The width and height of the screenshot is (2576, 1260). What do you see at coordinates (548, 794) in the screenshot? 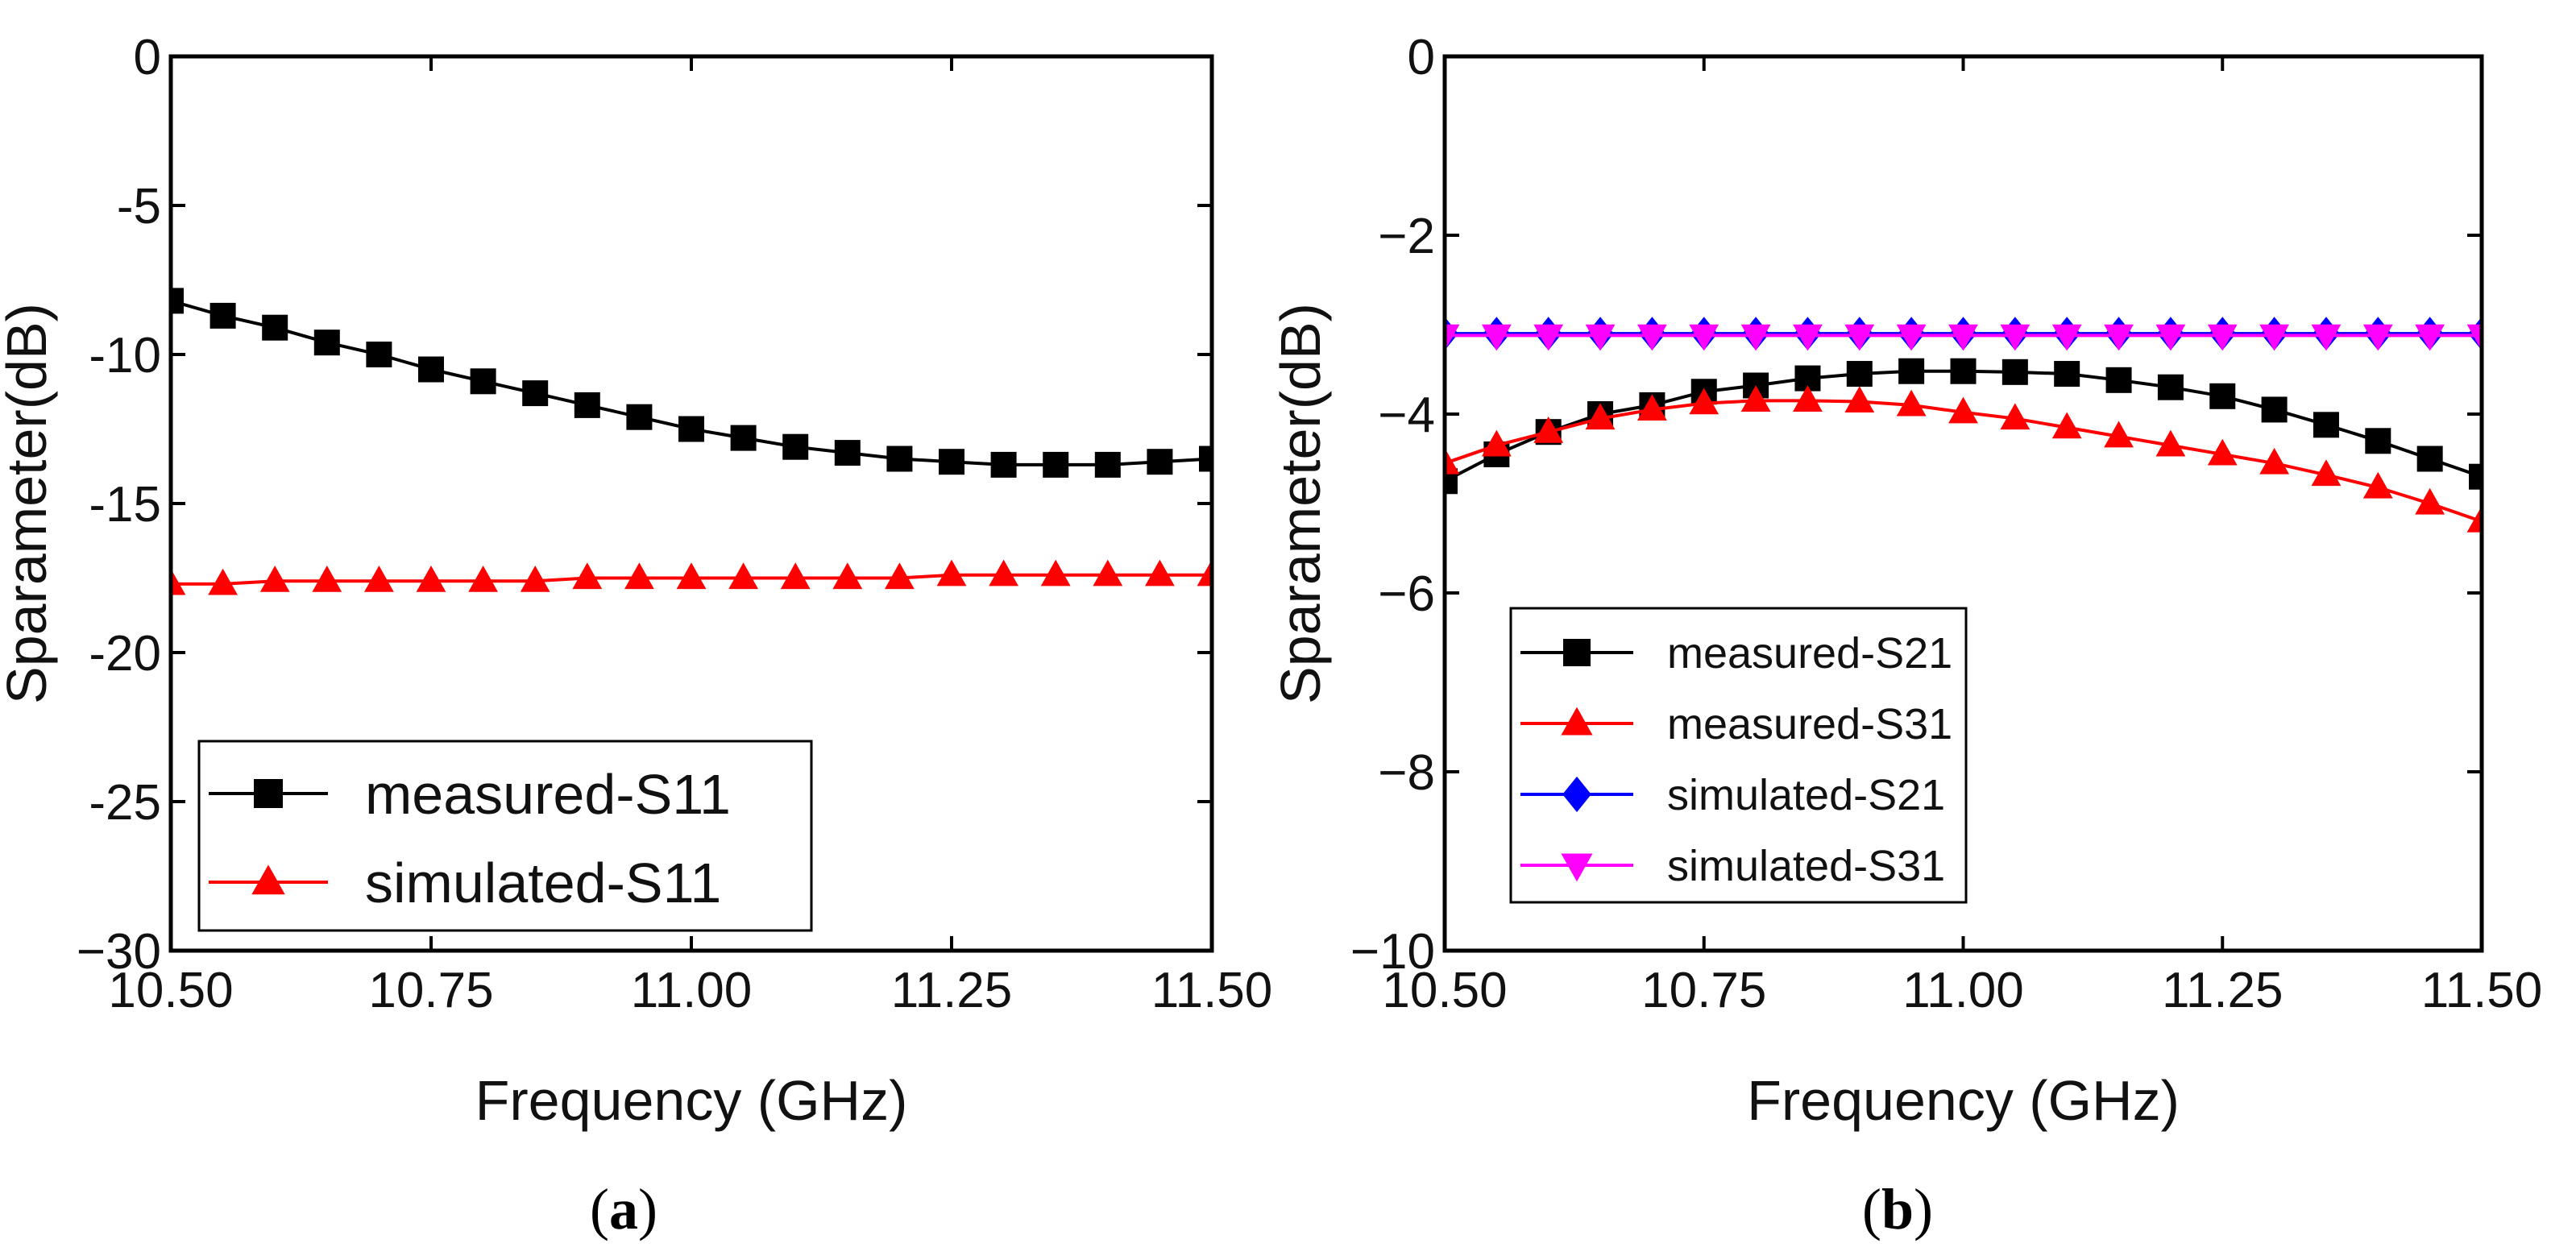
I see `legend-label: measured-S11` at bounding box center [548, 794].